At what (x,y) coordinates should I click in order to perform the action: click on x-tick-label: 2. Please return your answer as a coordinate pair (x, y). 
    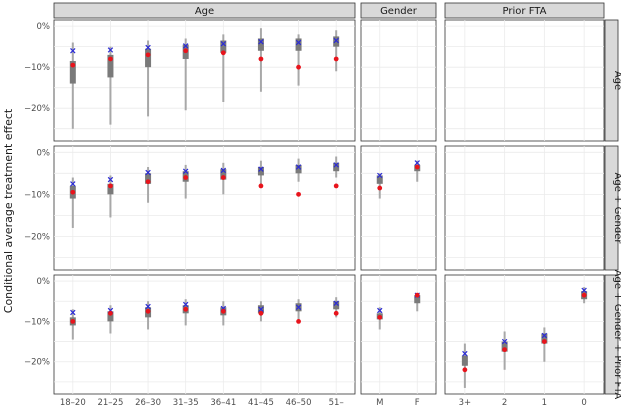
    Looking at the image, I should click on (504, 403).